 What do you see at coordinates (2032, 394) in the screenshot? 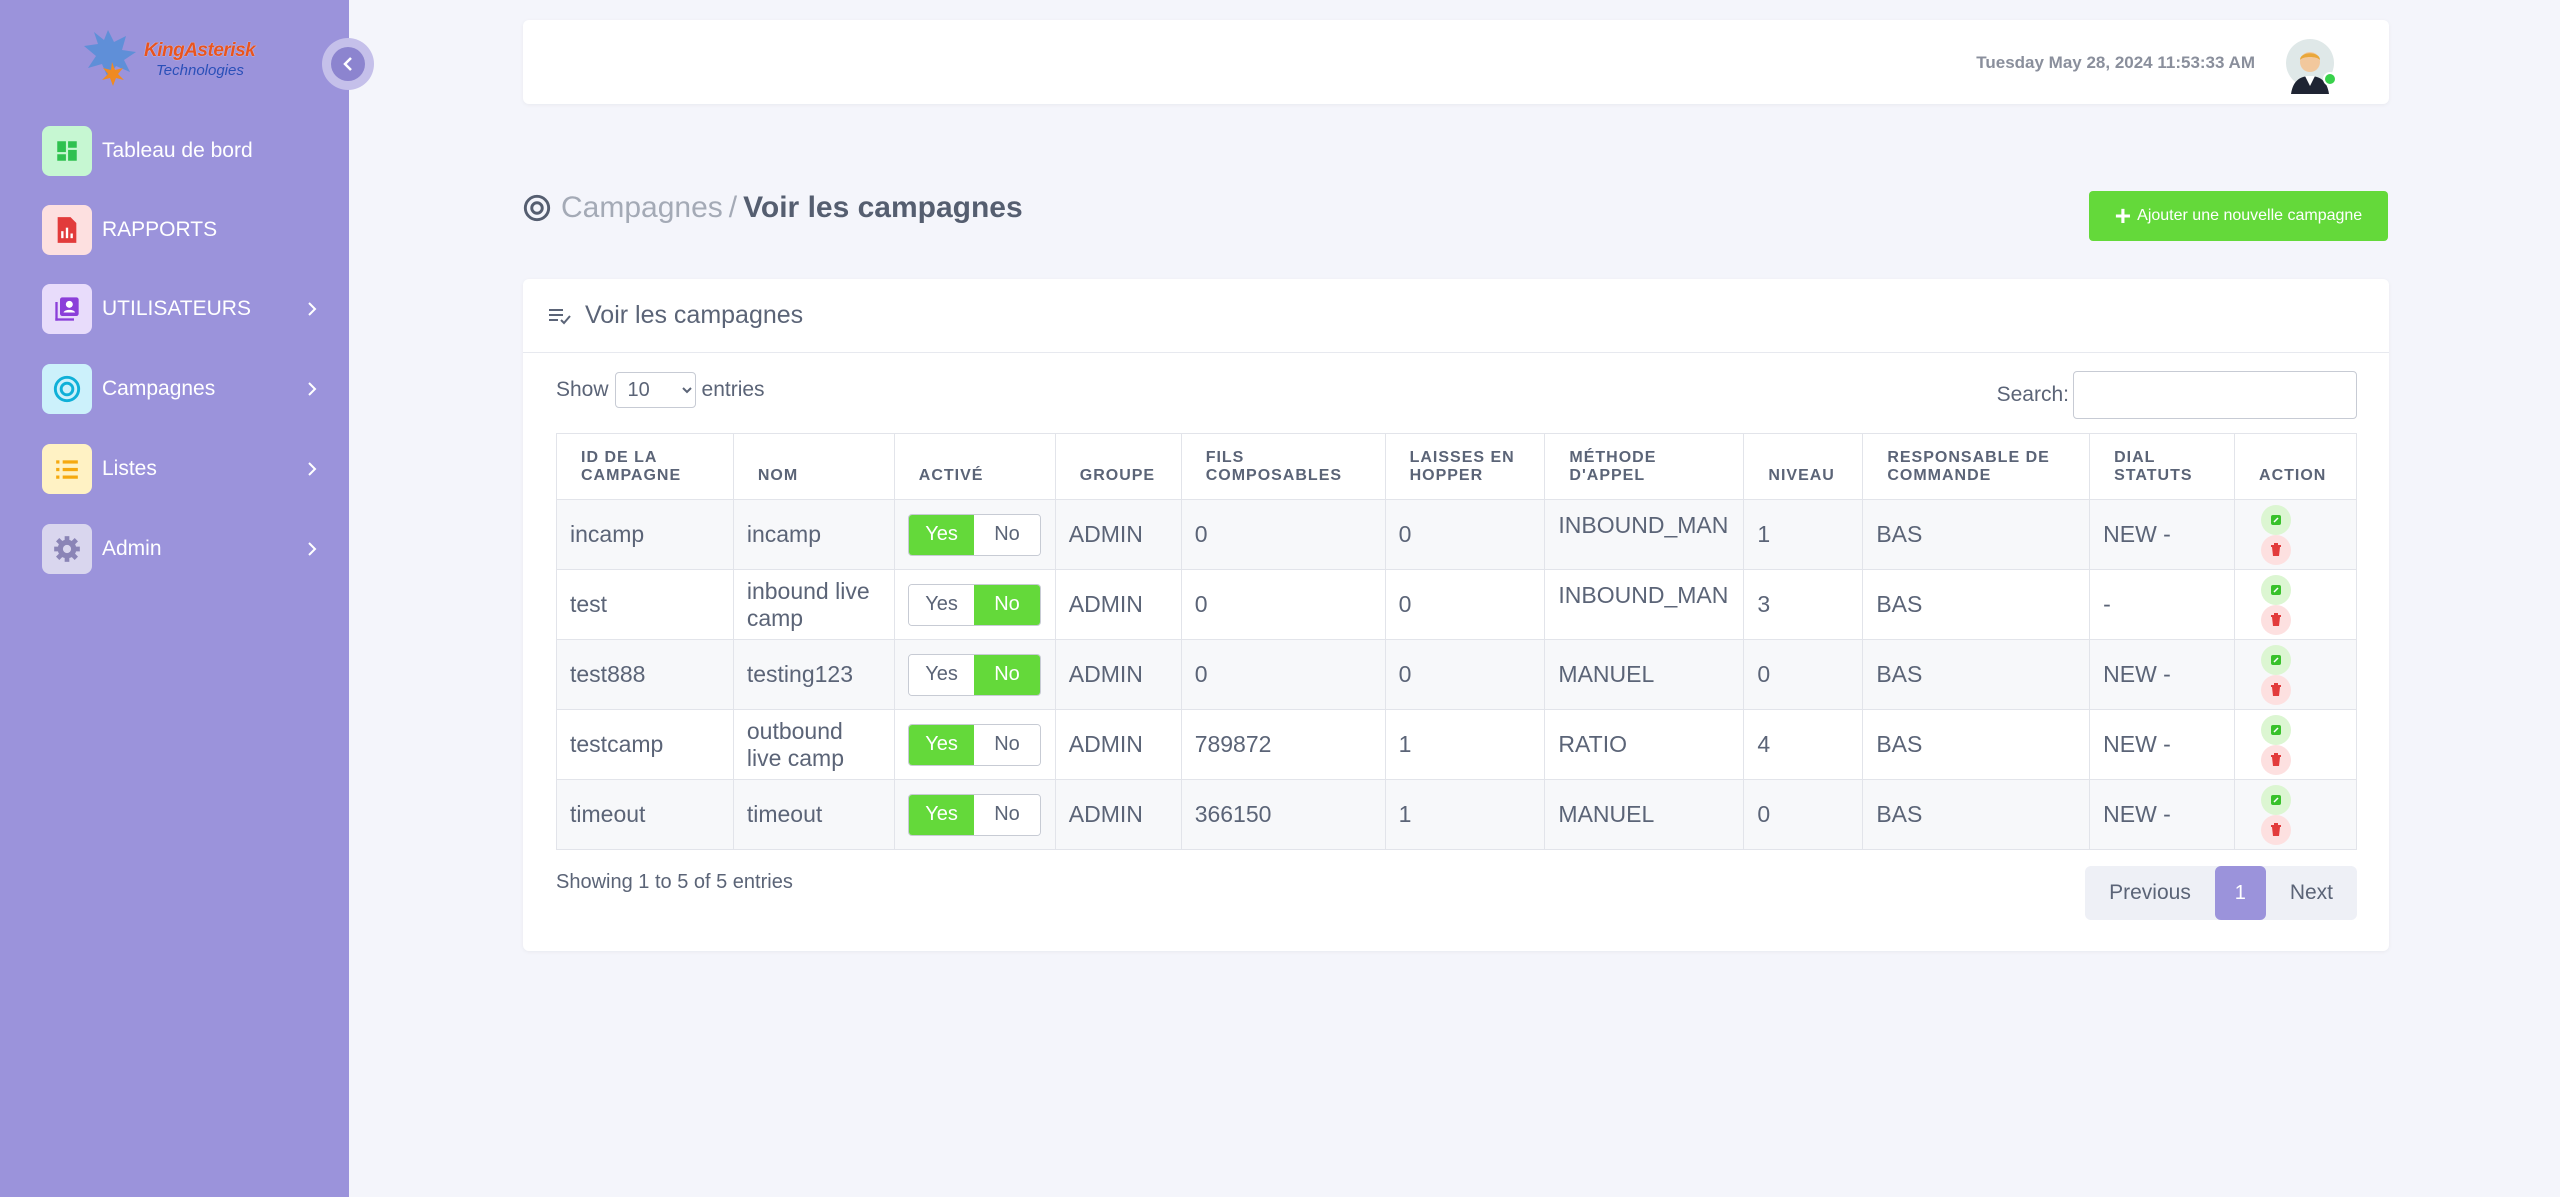
I see `search-label: Search:` at bounding box center [2032, 394].